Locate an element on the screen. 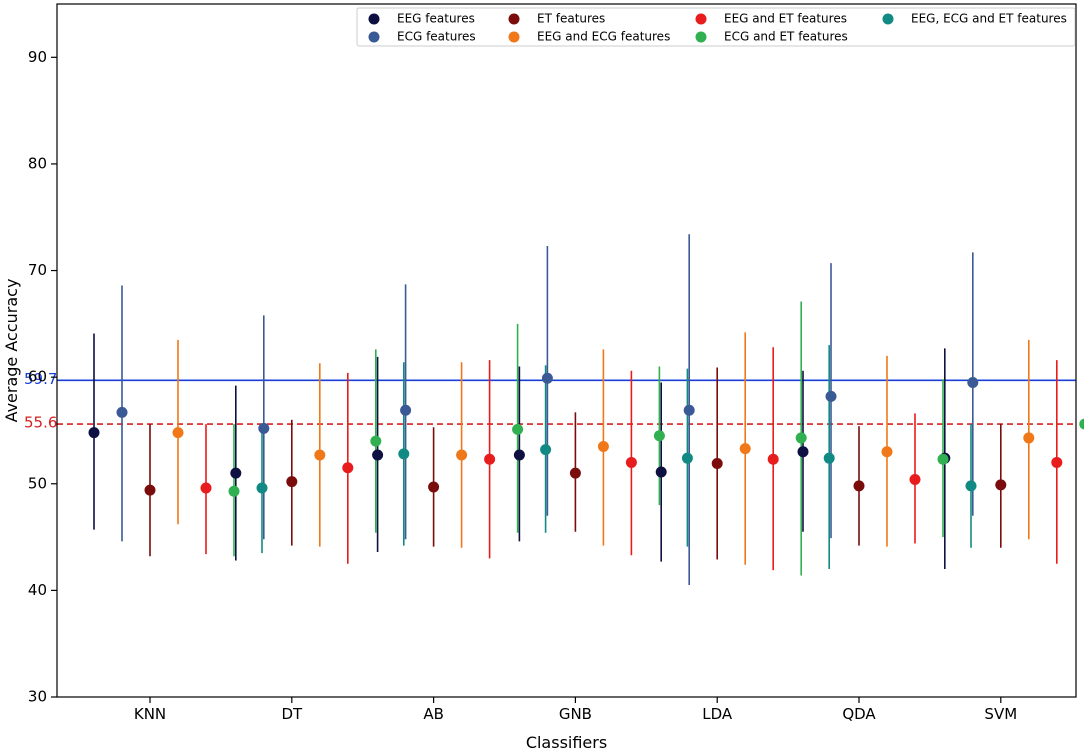  point-ecg-and-et-features-qda is located at coordinates (943, 459).